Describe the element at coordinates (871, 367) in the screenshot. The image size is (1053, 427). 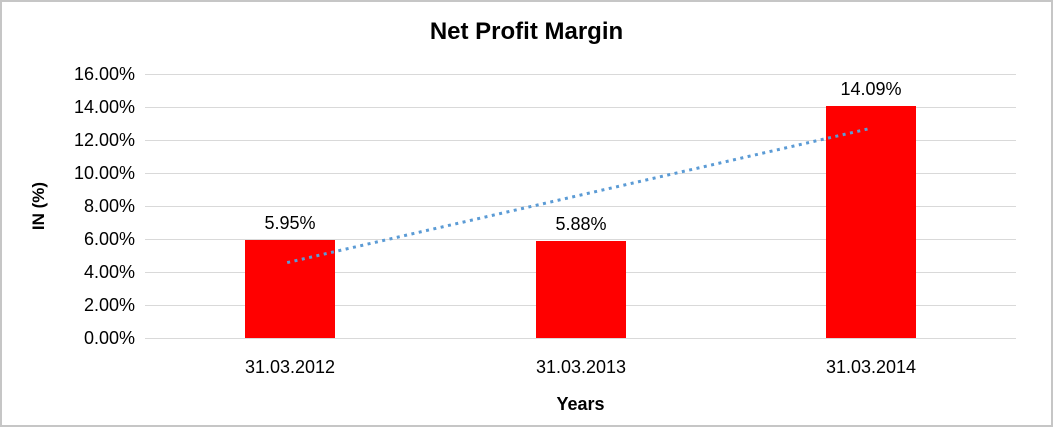
I see `x-tick-label: 31.03.2014` at that location.